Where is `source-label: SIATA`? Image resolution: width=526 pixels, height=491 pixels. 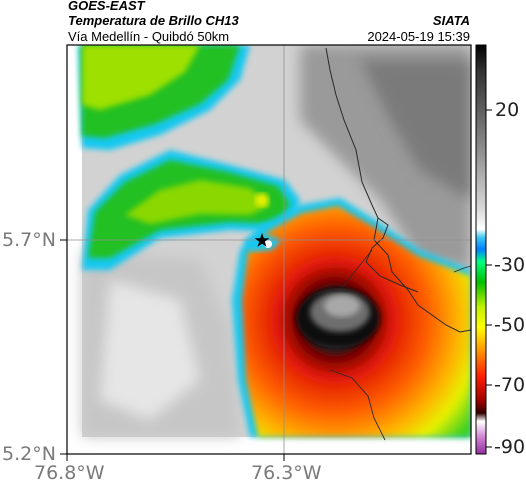 source-label: SIATA is located at coordinates (451, 20).